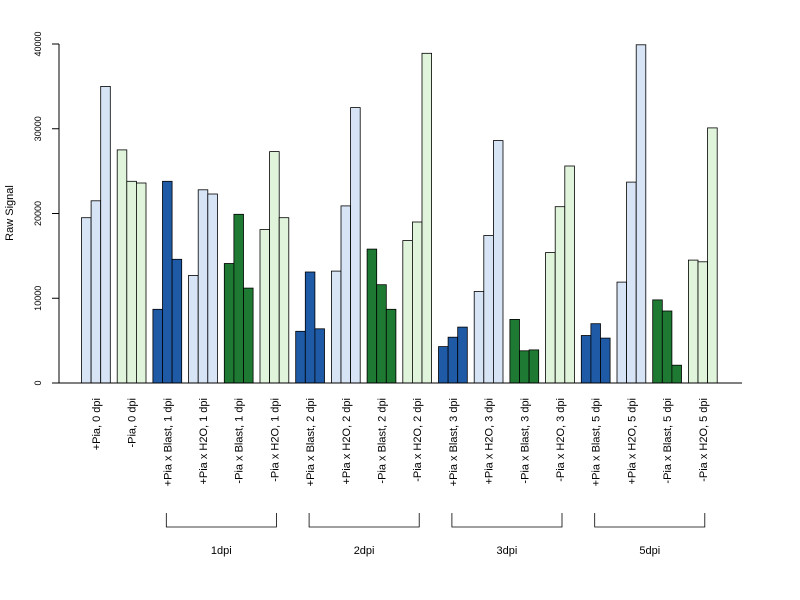  Describe the element at coordinates (668, 441) in the screenshot. I see `category-label-17: -Pia x Blast, 5 dpi` at that location.